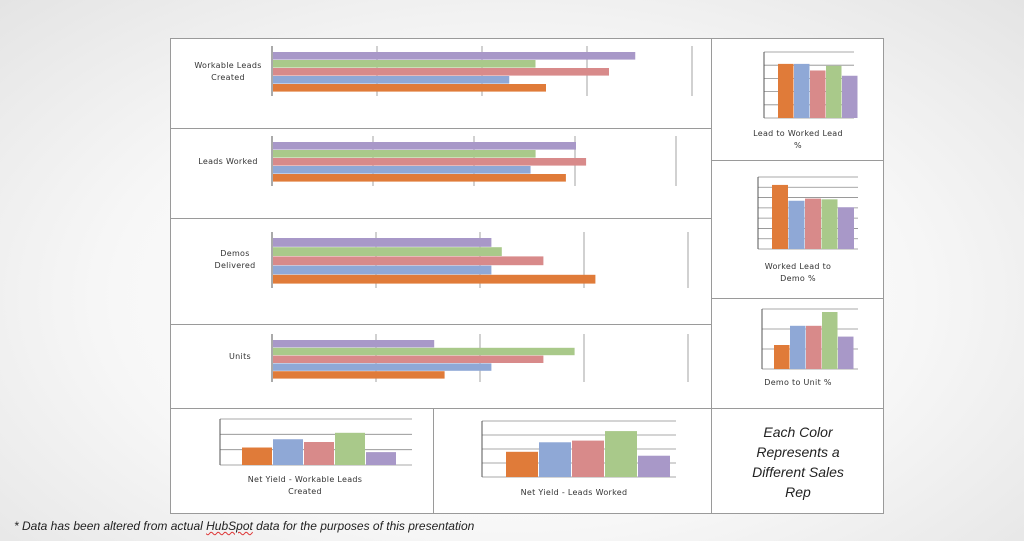  What do you see at coordinates (798, 272) in the screenshot?
I see `chart-title: Worked Lead to Demo %` at bounding box center [798, 272].